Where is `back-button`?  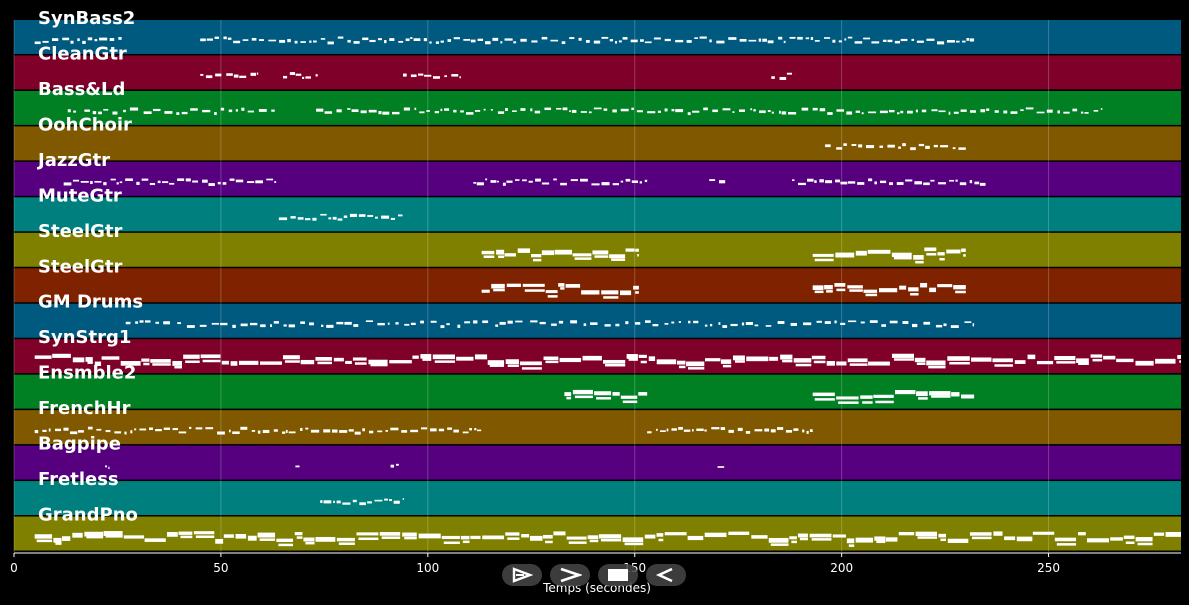
back-button is located at coordinates (666, 575).